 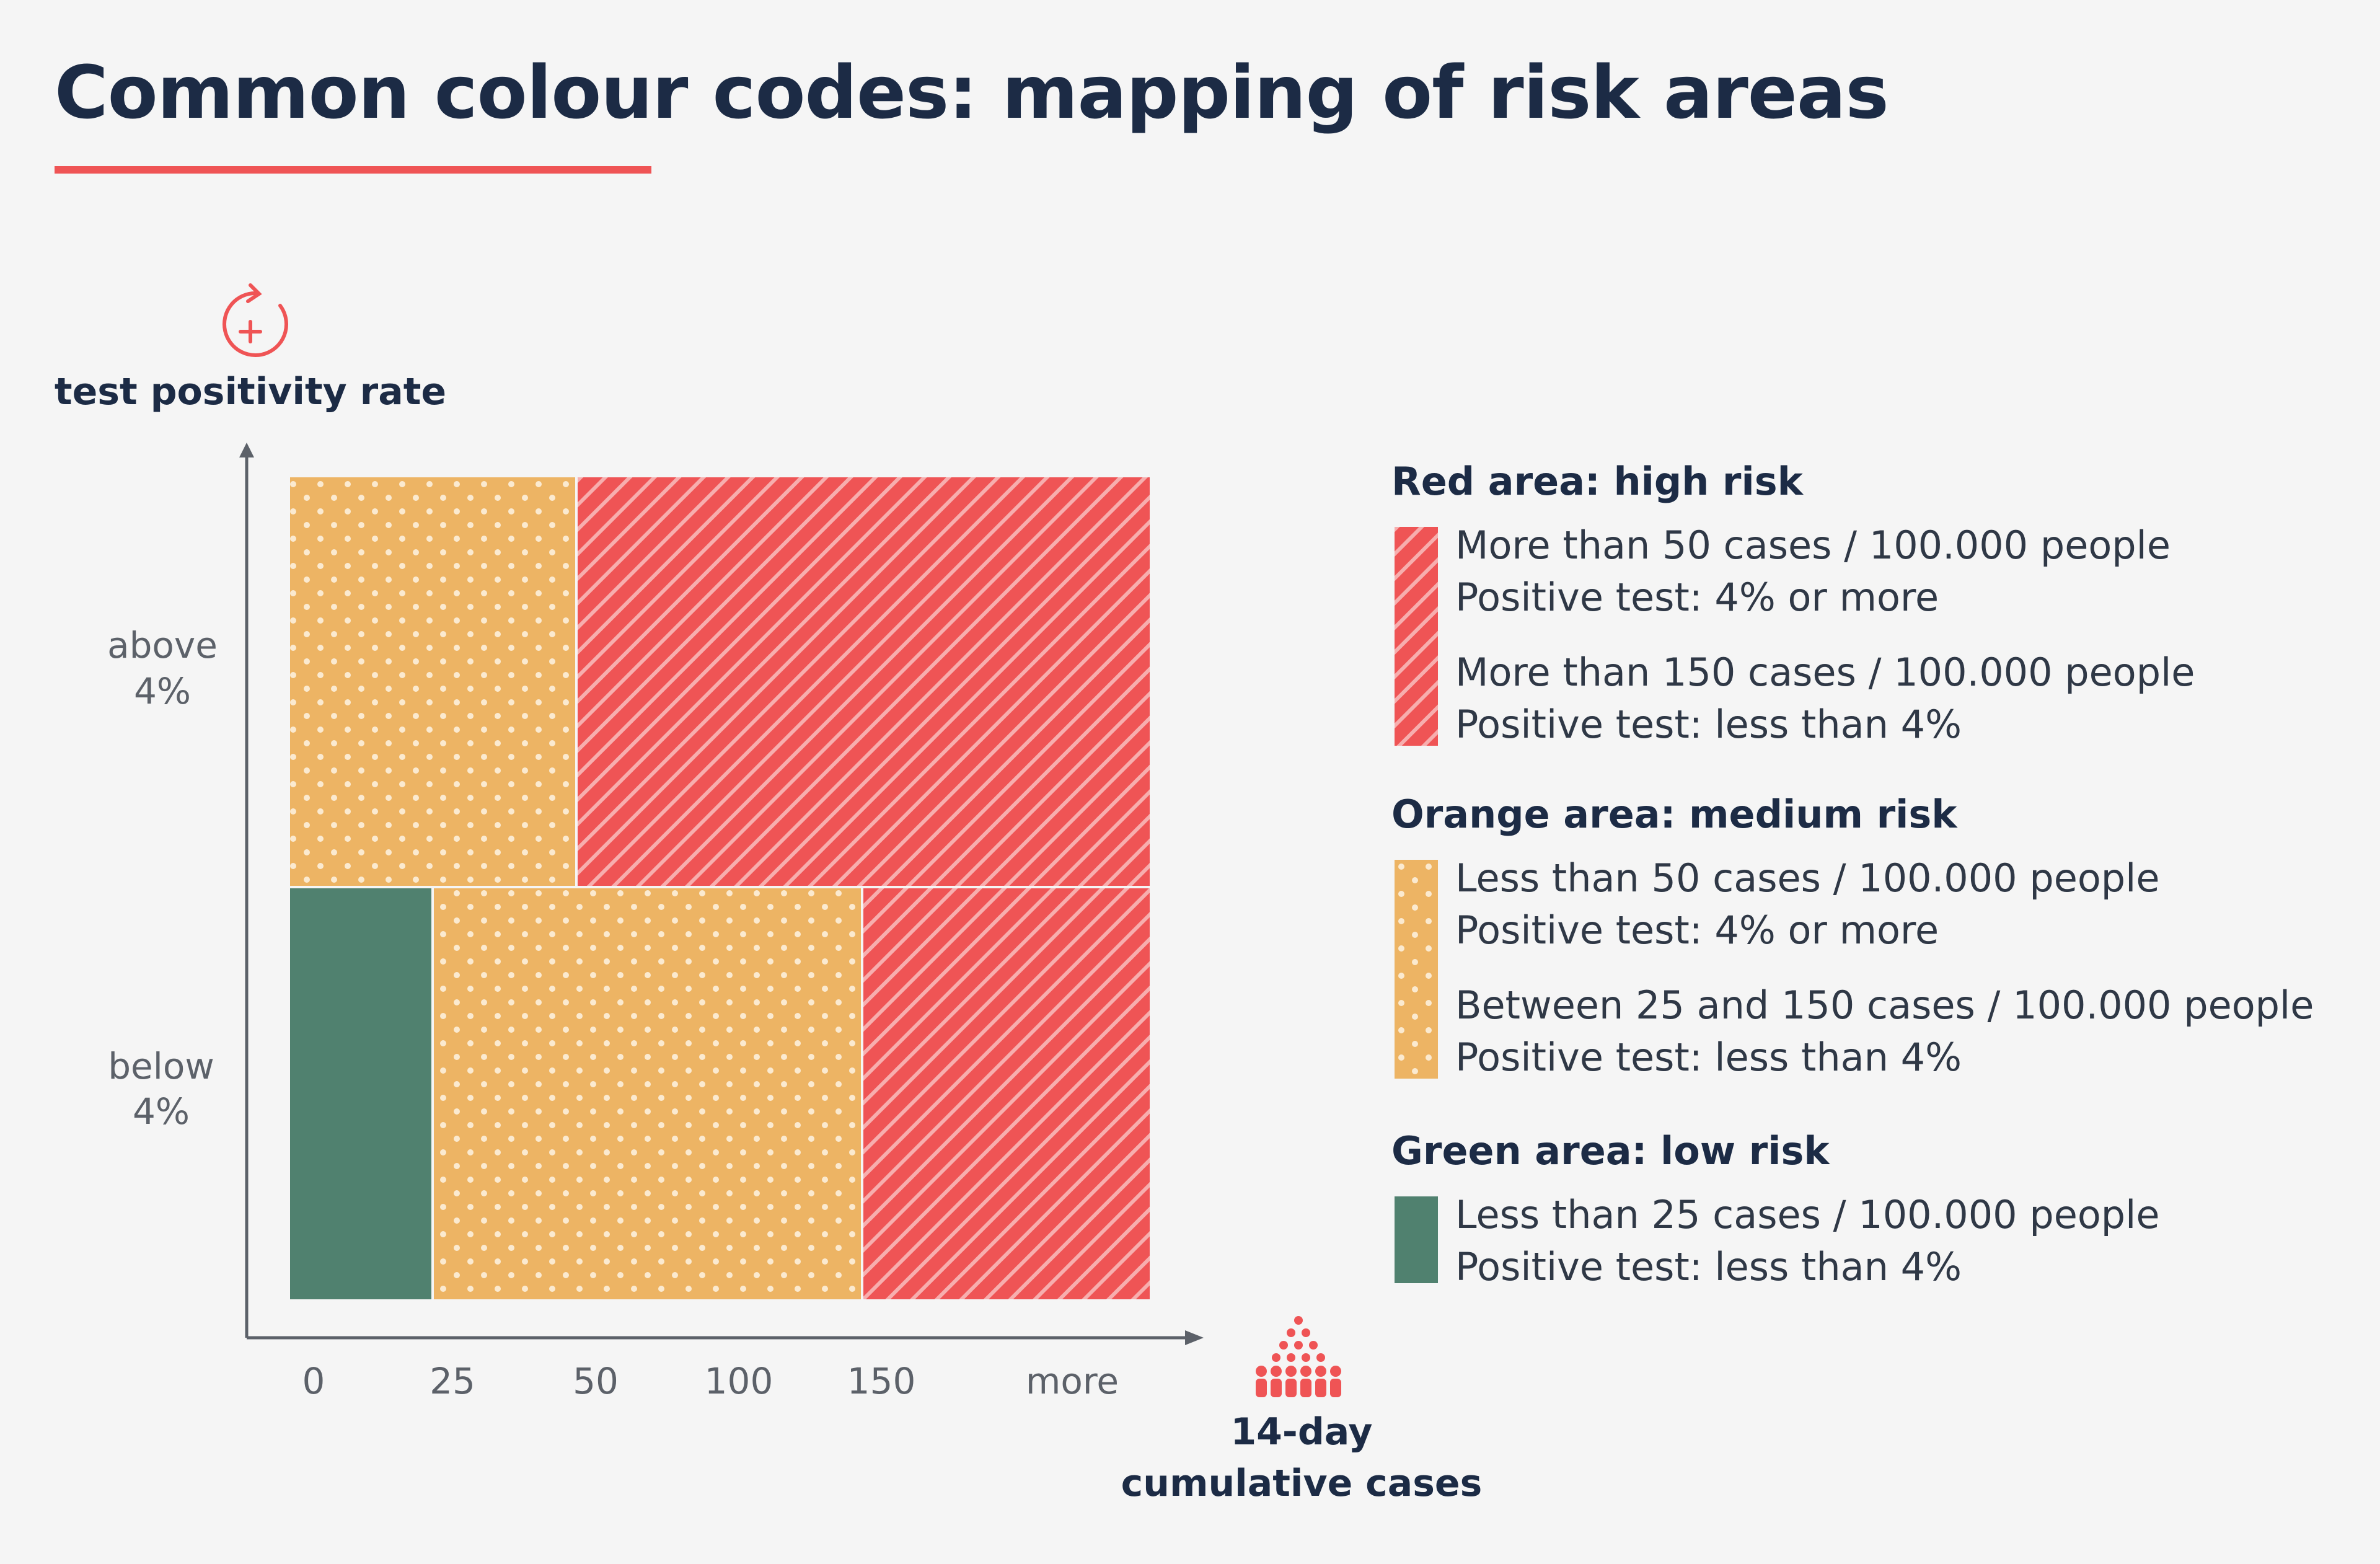 I want to click on test-tube-refresh-icon, so click(x=255, y=320).